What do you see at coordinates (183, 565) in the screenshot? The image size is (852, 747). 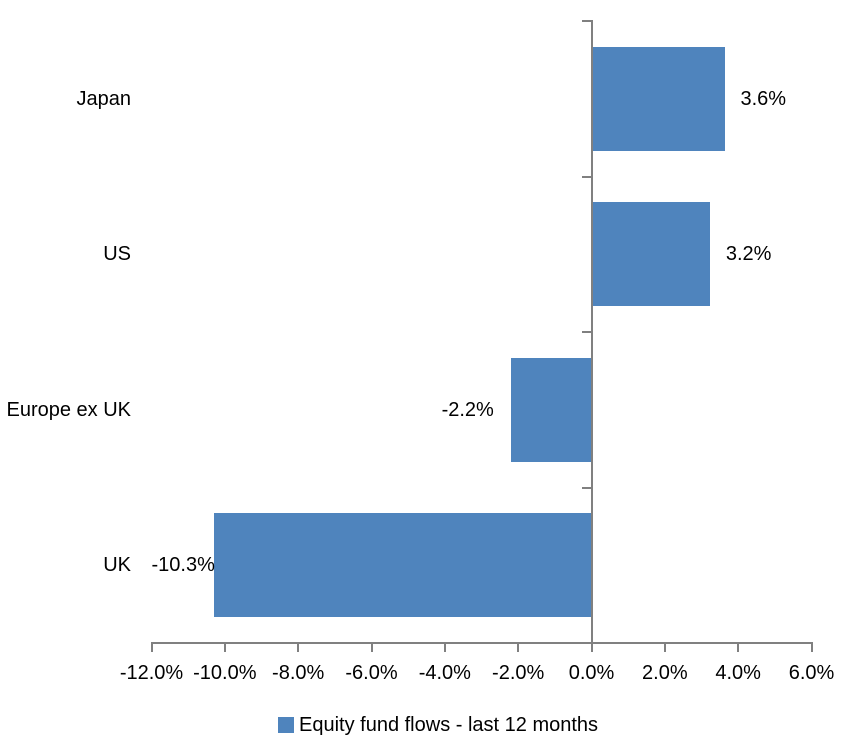 I see `data-label: -10.3%` at bounding box center [183, 565].